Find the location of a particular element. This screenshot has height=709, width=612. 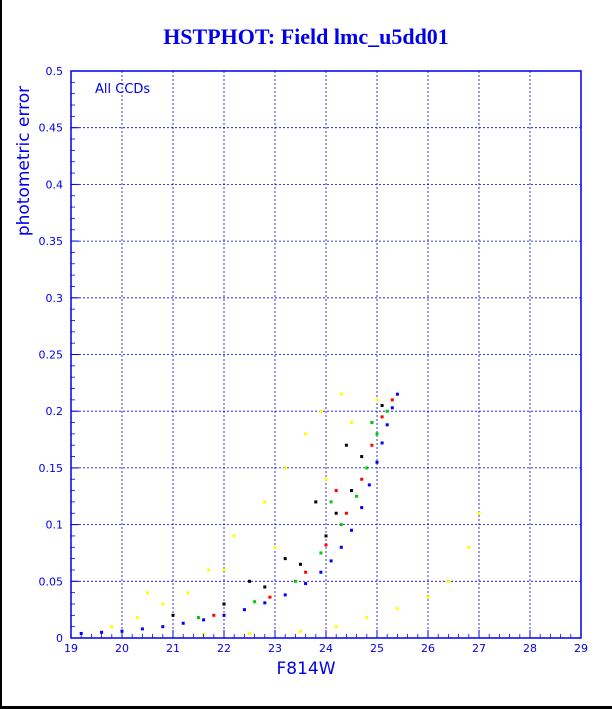

x-tick-label: 20 is located at coordinates (122, 648).